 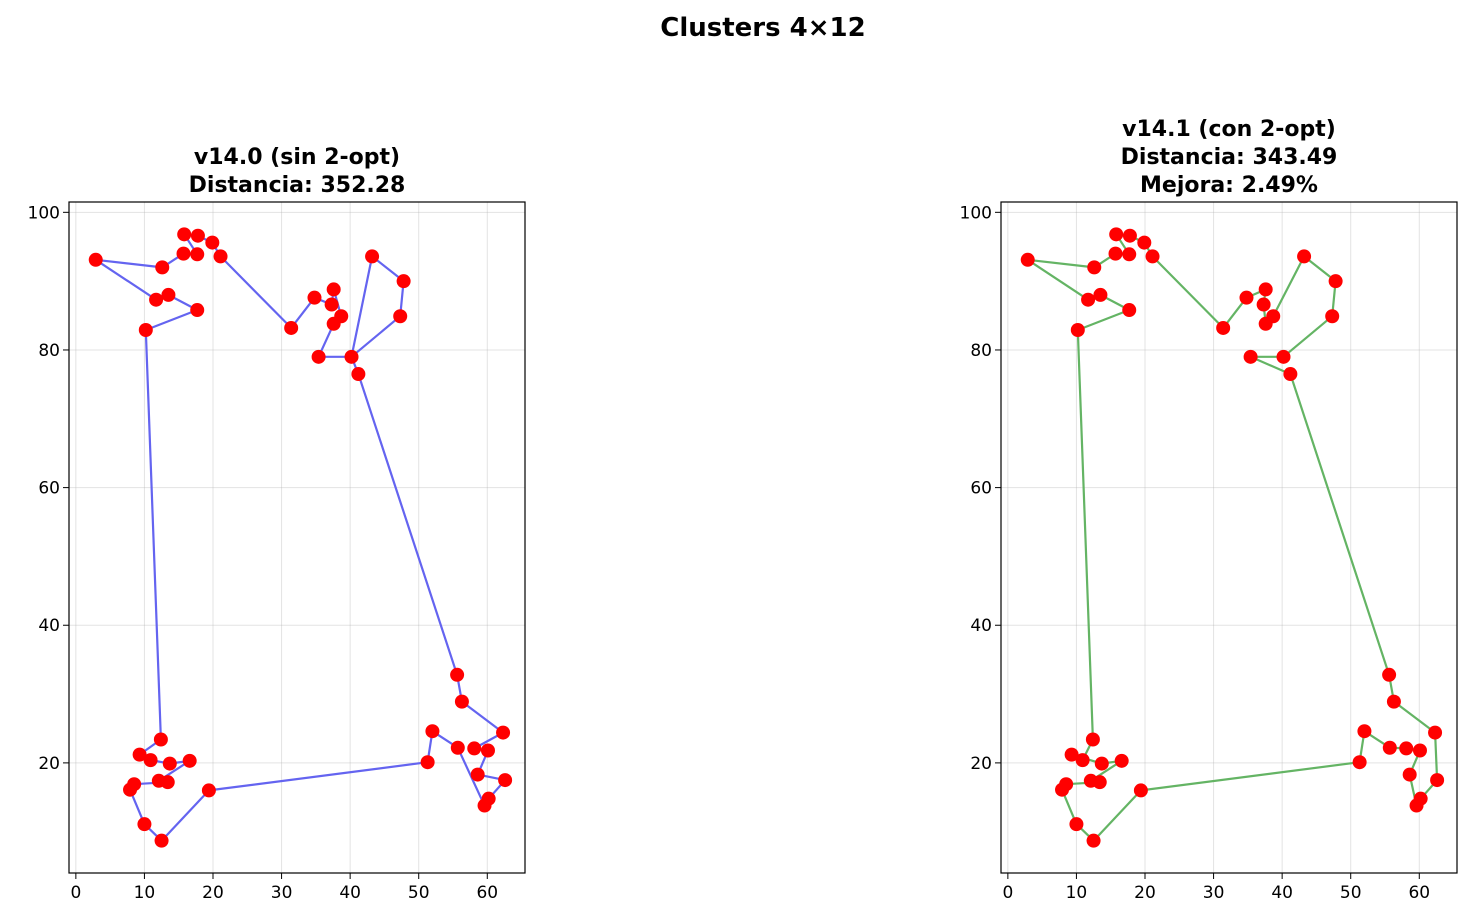 I want to click on chart-1-xtick-label-6: 60, so click(x=1419, y=893).